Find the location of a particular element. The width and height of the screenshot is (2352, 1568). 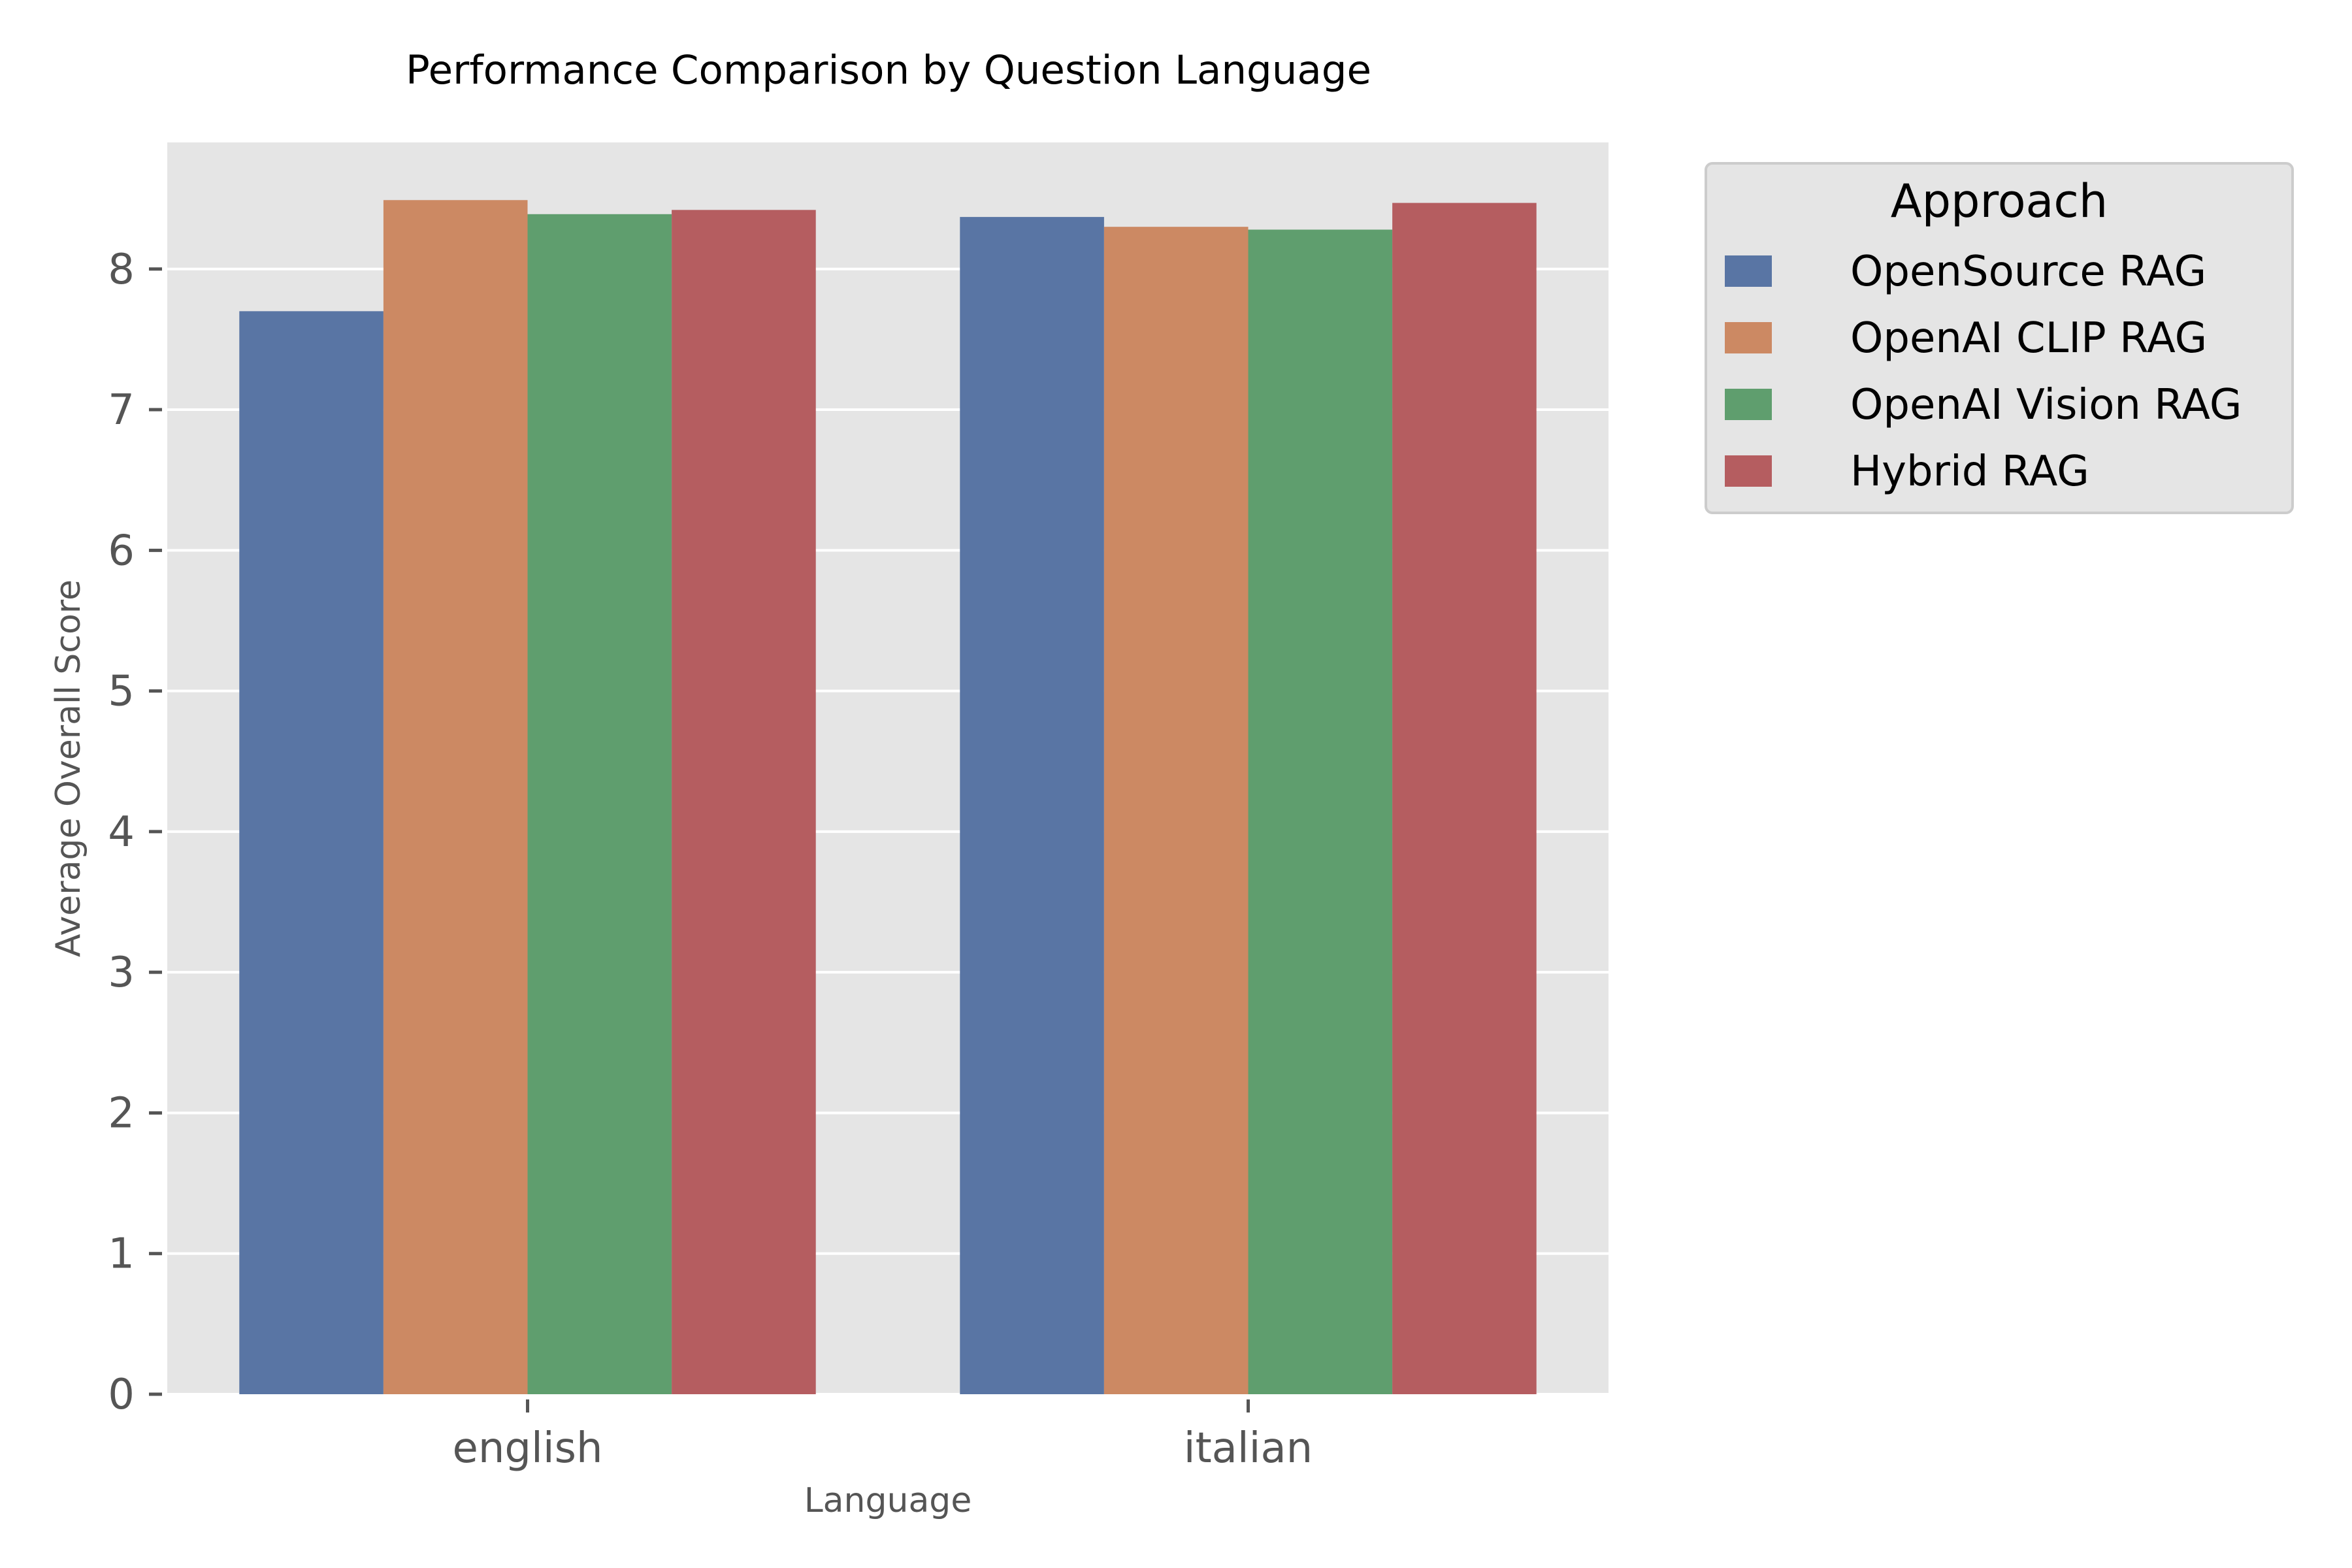

y-tick-label: 3 is located at coordinates (121, 973).